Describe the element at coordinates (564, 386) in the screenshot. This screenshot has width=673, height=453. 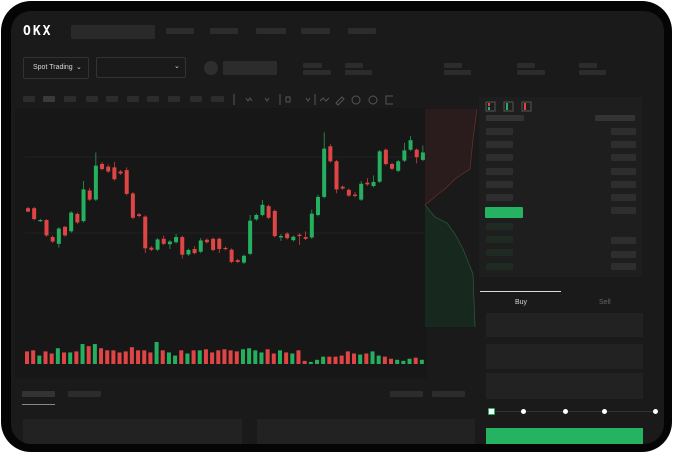
I see `total-input` at that location.